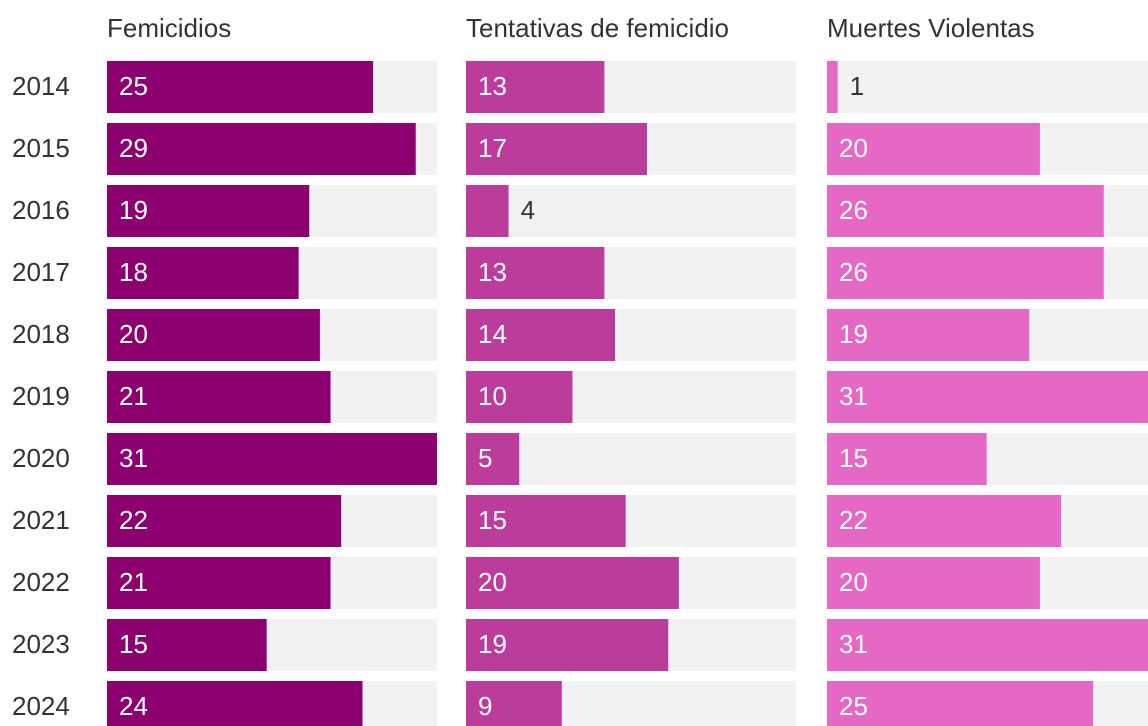  Describe the element at coordinates (485, 706) in the screenshot. I see `value-label: 9` at that location.